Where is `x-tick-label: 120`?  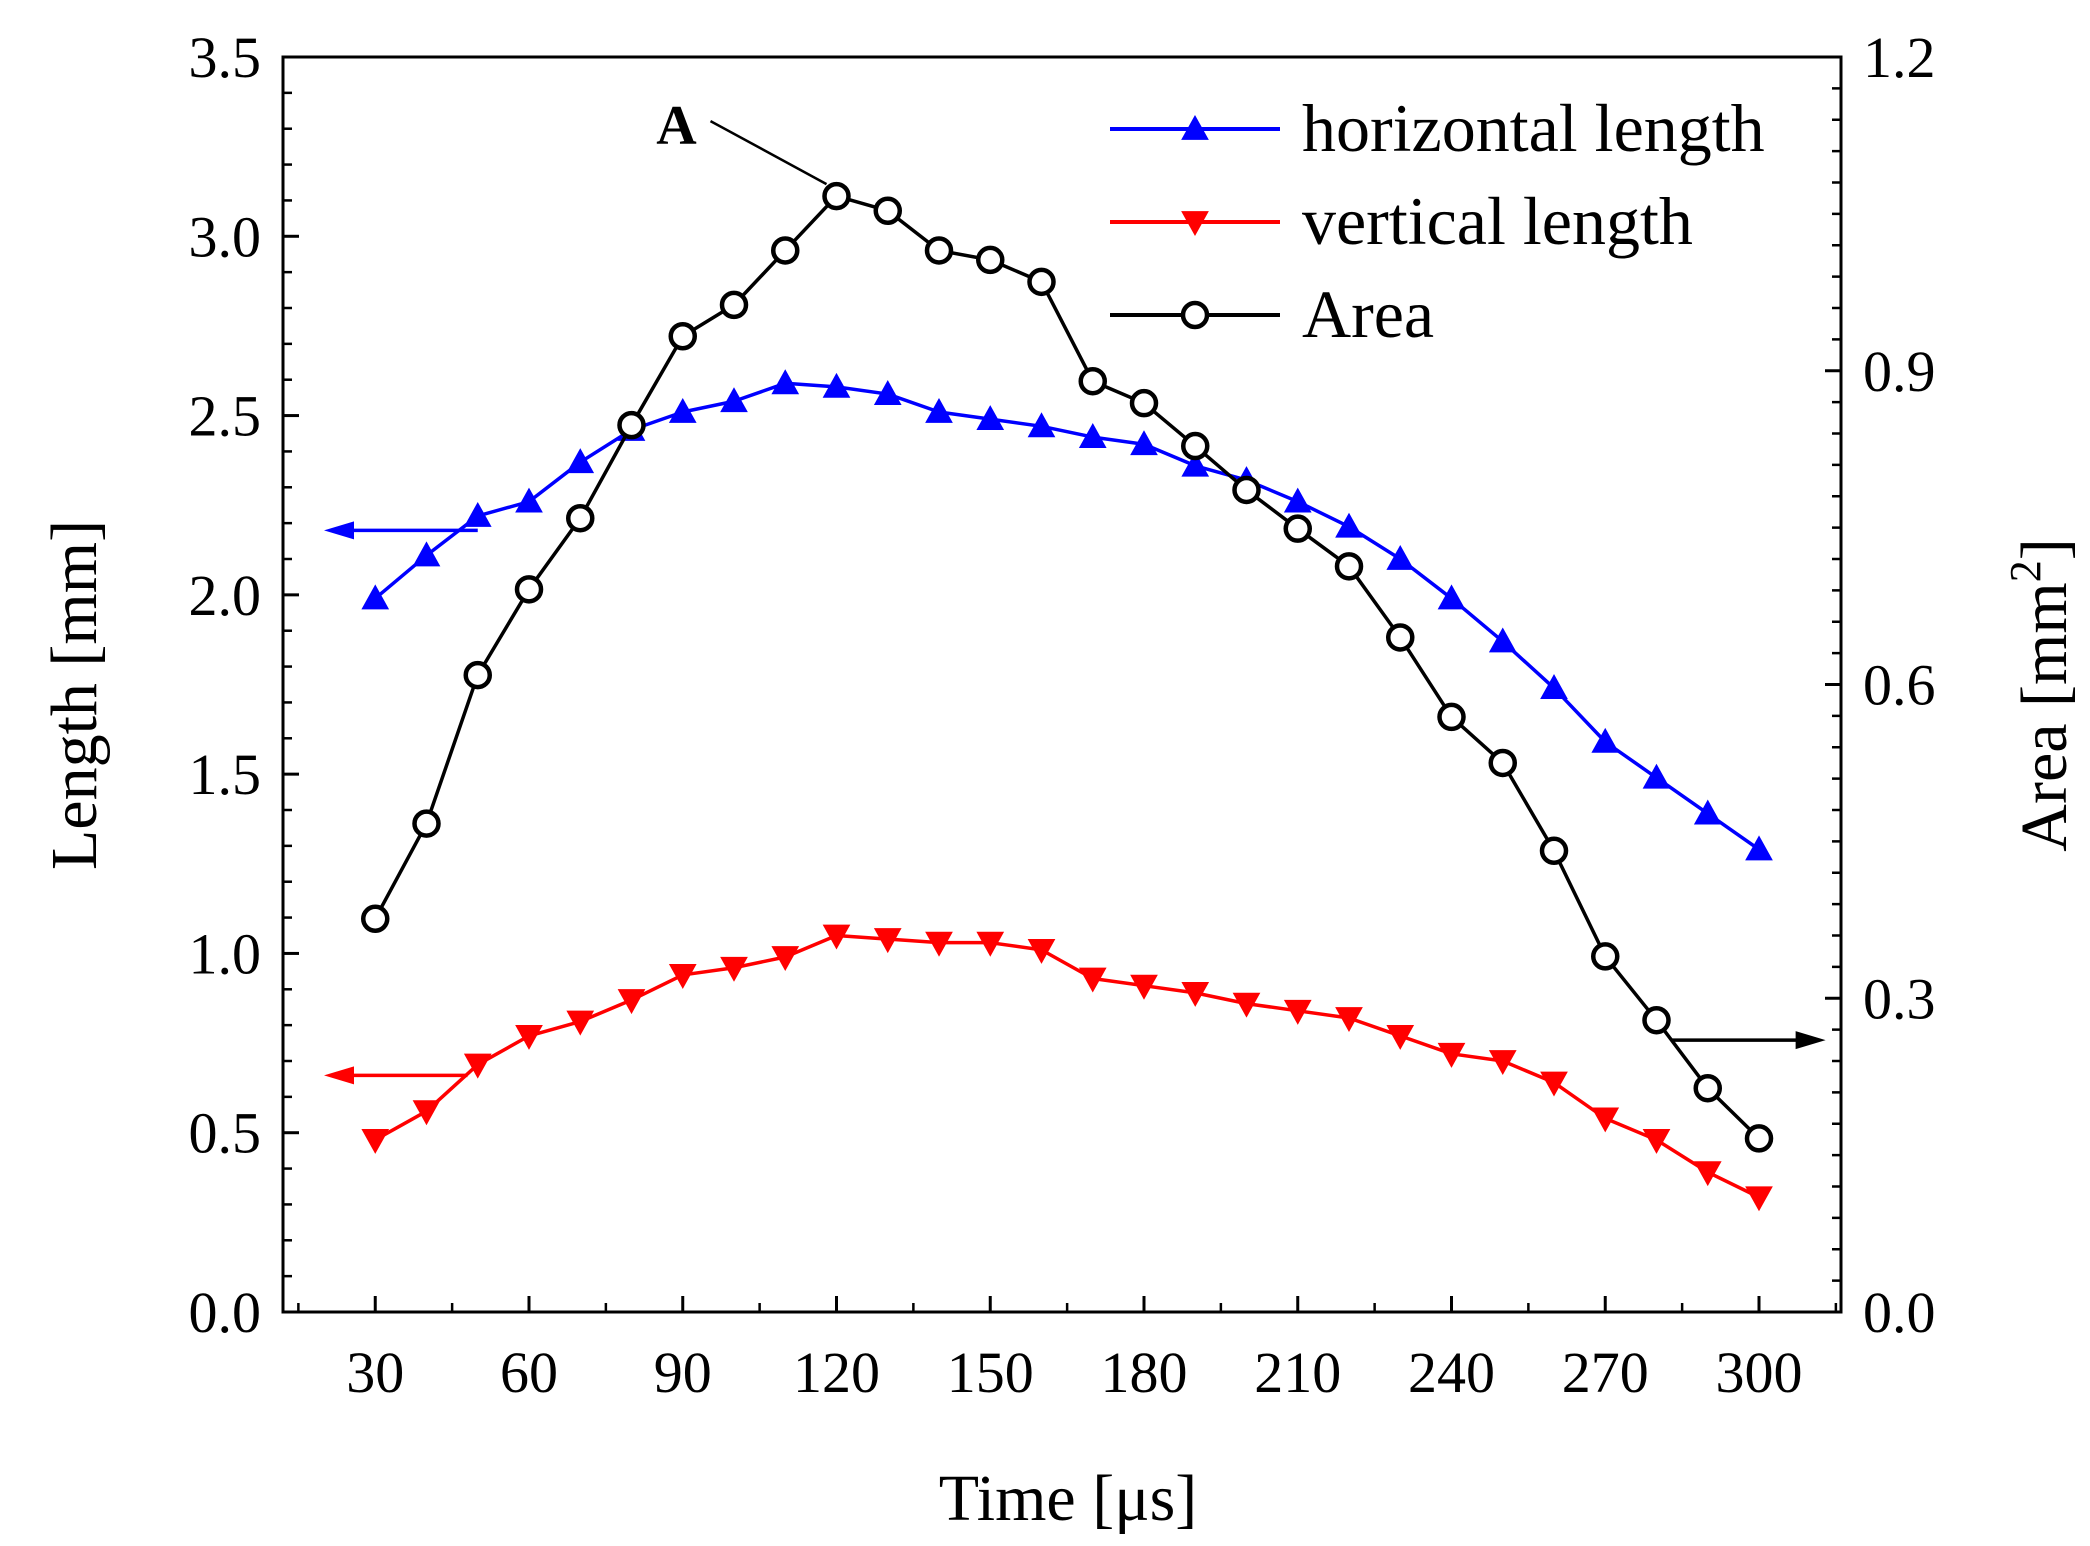 x-tick-label: 120 is located at coordinates (836, 1372).